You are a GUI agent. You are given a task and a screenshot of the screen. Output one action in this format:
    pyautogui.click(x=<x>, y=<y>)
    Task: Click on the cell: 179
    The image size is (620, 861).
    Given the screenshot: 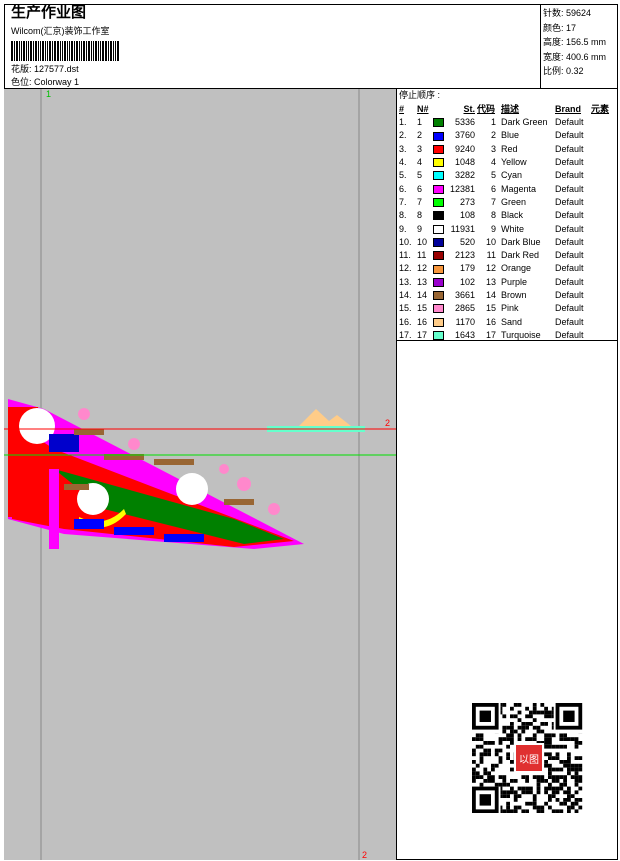 What is the action you would take?
    pyautogui.click(x=467, y=268)
    